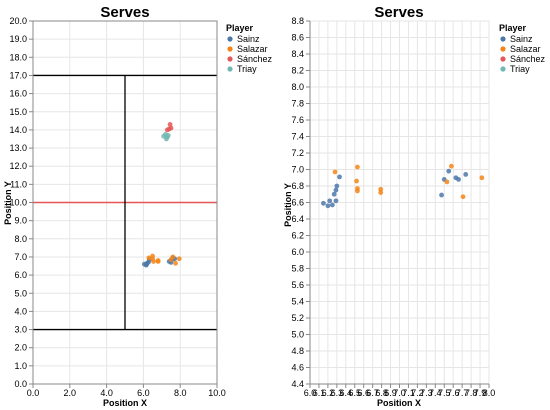 Image resolution: width=550 pixels, height=410 pixels. I want to click on y-tick-label: 7.0, so click(297, 170).